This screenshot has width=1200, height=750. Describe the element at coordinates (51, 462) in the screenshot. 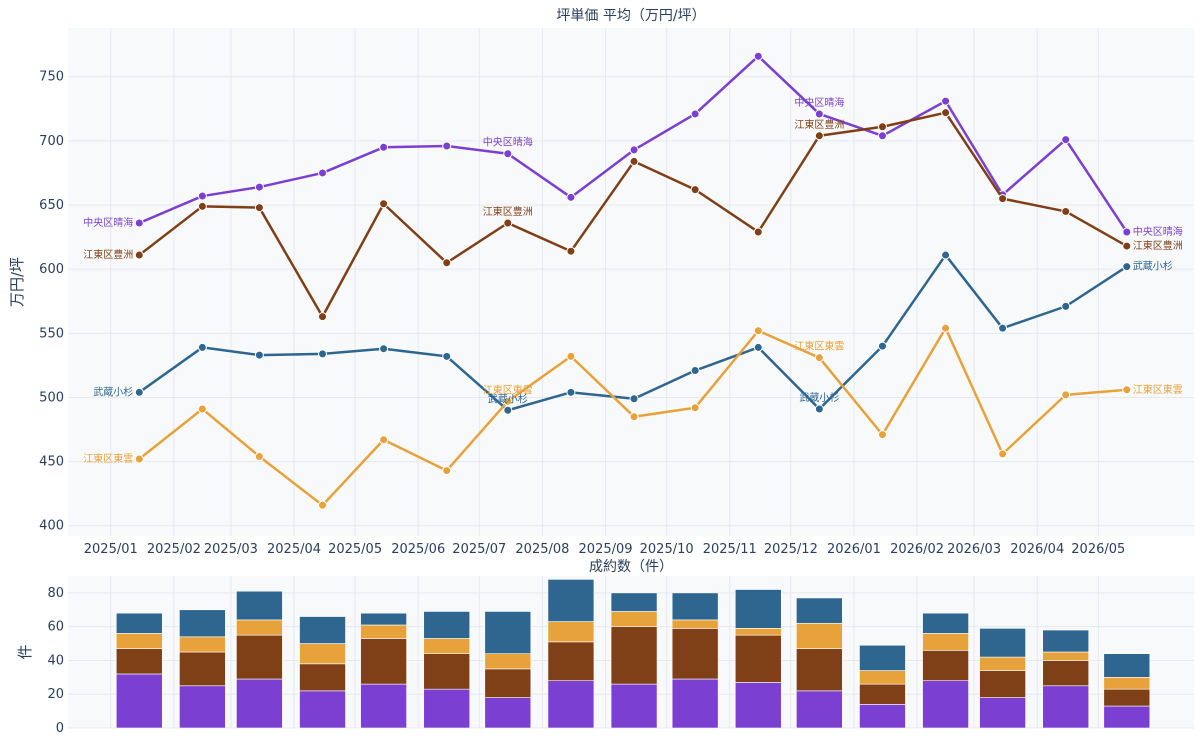

I see `line-y-tick-label: 450` at that location.